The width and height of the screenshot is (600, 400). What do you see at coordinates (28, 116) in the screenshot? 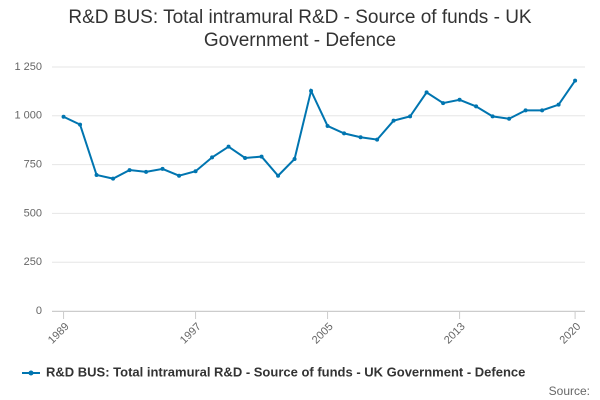
I see `y-tick-label: 1 000` at bounding box center [28, 116].